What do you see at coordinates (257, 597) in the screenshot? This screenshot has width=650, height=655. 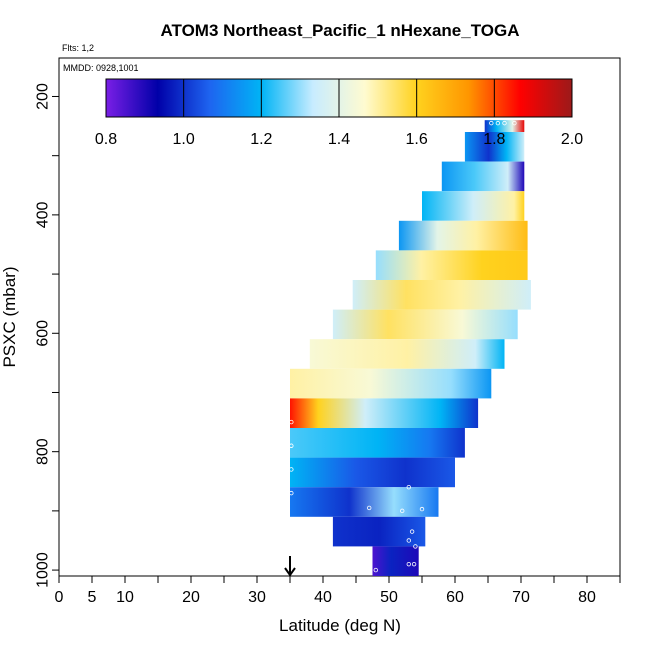 I see `x-tick-label: 30` at bounding box center [257, 597].